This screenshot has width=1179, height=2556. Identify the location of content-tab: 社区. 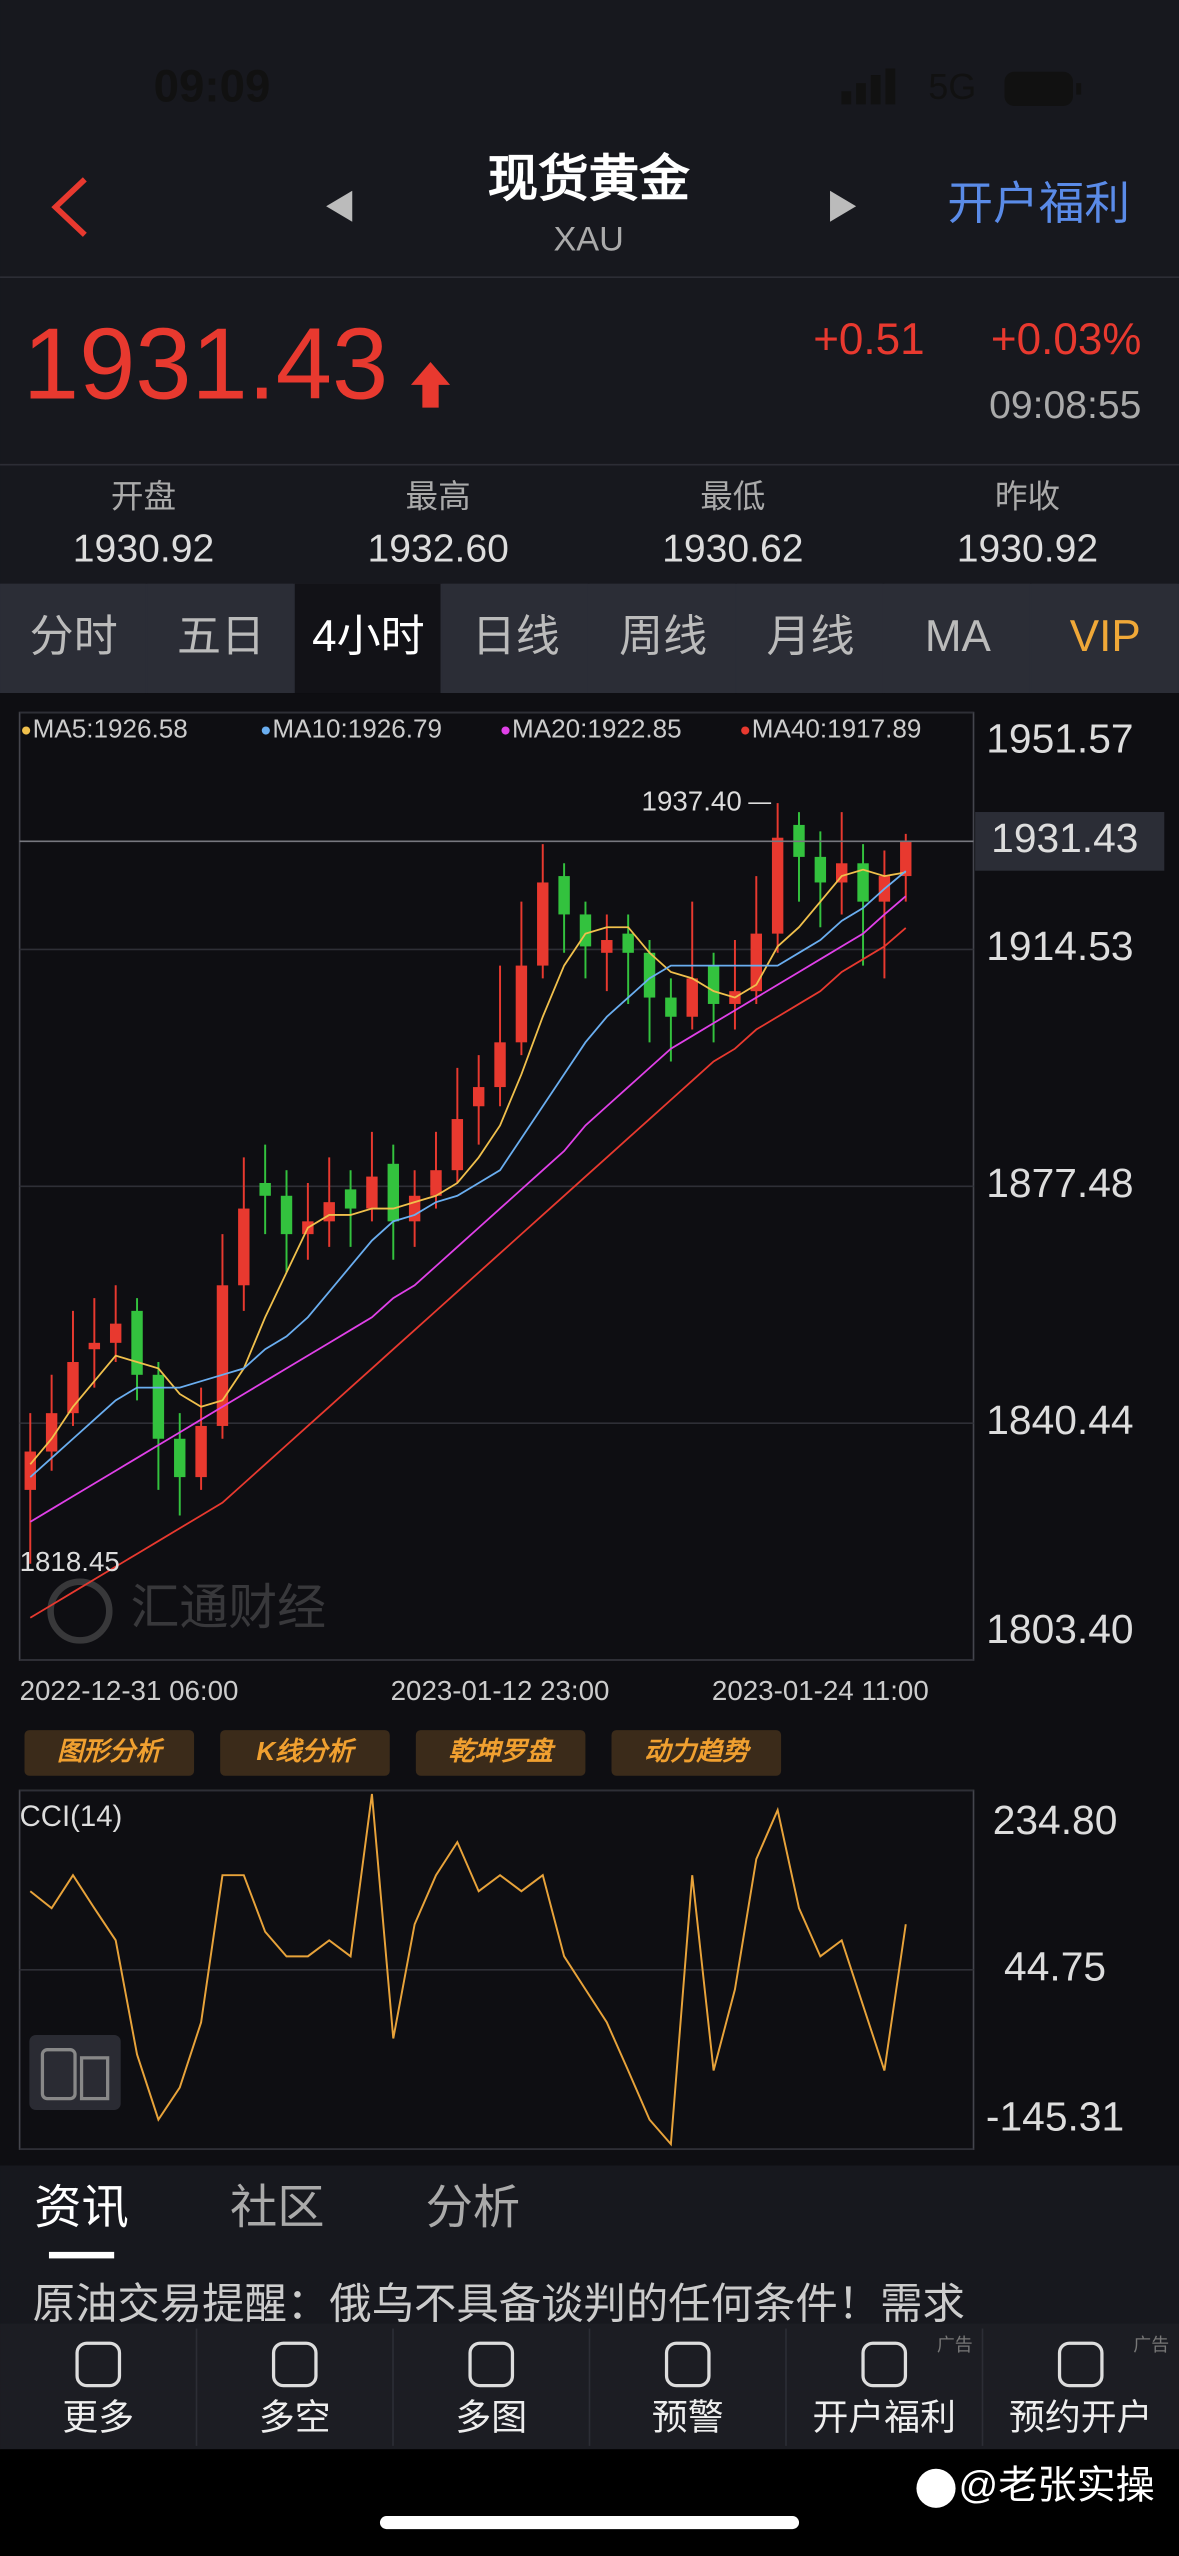
(277, 2208).